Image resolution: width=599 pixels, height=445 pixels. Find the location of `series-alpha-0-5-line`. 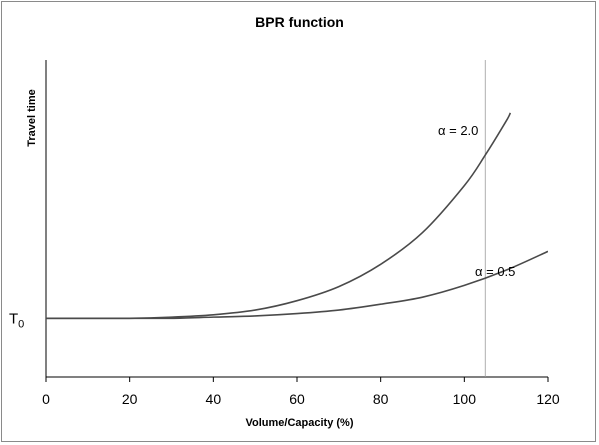

series-alpha-0-5-line is located at coordinates (297, 285).